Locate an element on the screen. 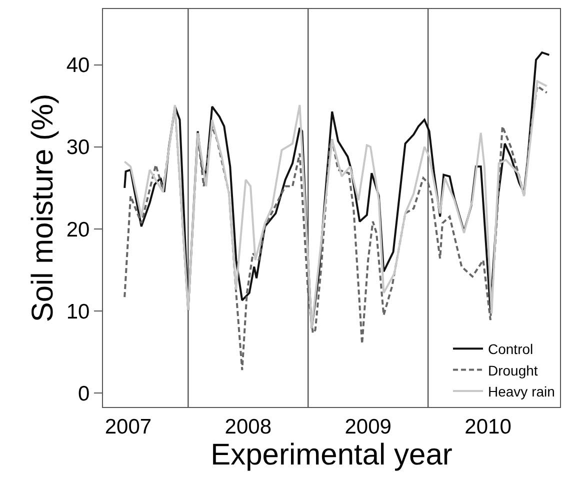 This screenshot has width=563, height=489. legend-label: Heavy rain is located at coordinates (521, 391).